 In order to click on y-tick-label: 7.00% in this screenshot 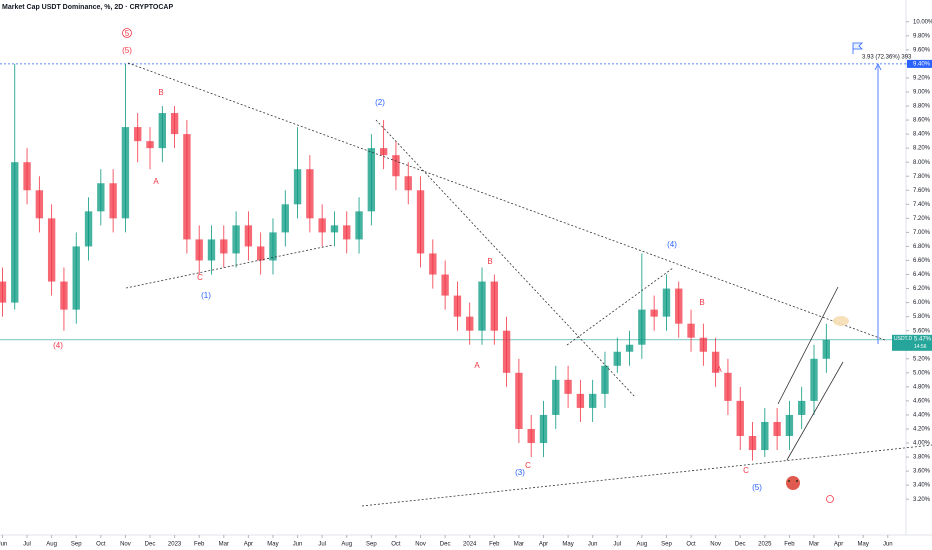, I will do `click(922, 233)`.